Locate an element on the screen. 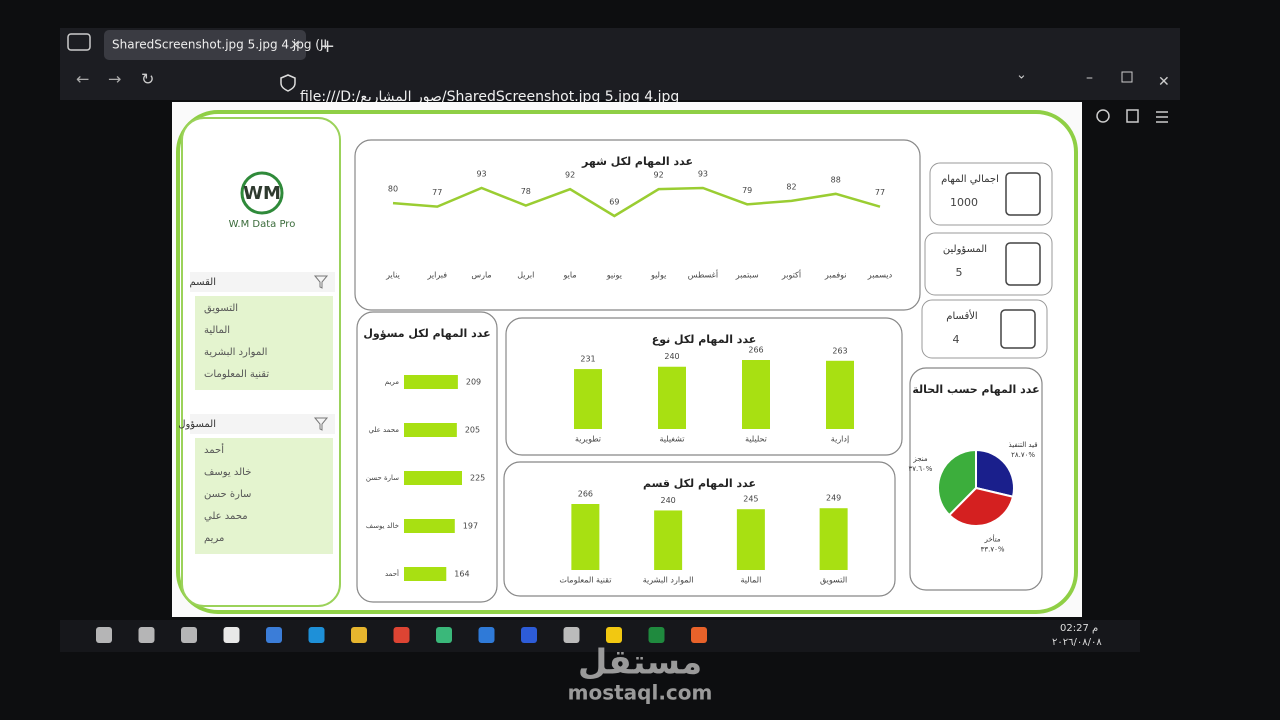 The image size is (1280, 720). kpi-value: 5 is located at coordinates (959, 272).